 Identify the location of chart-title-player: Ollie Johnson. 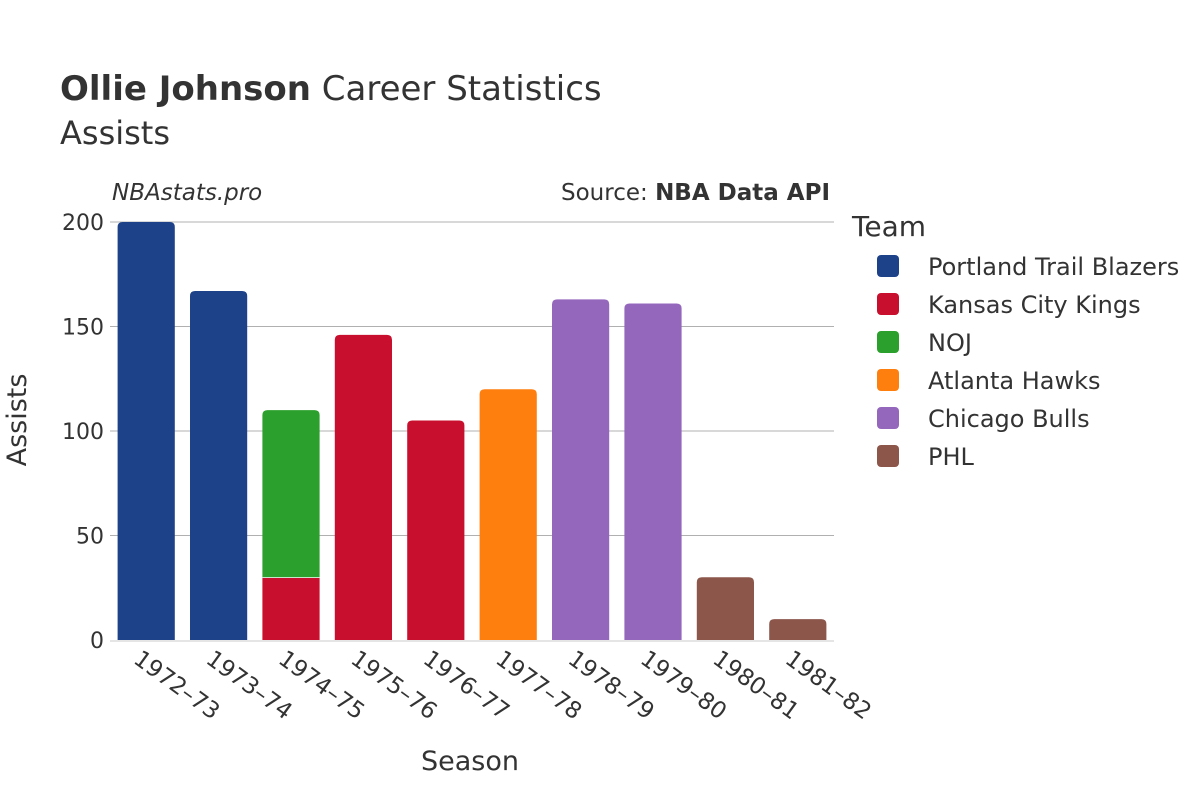
(185, 89).